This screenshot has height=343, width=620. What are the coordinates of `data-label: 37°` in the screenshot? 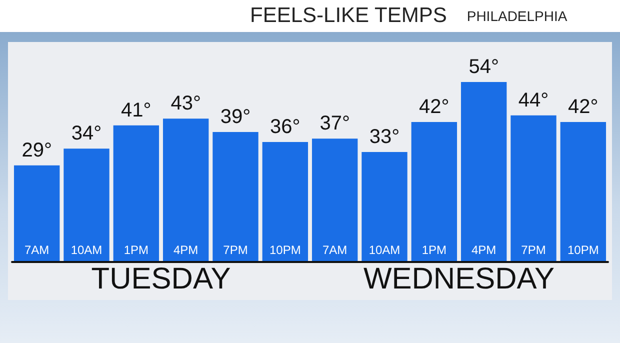 It's located at (335, 123).